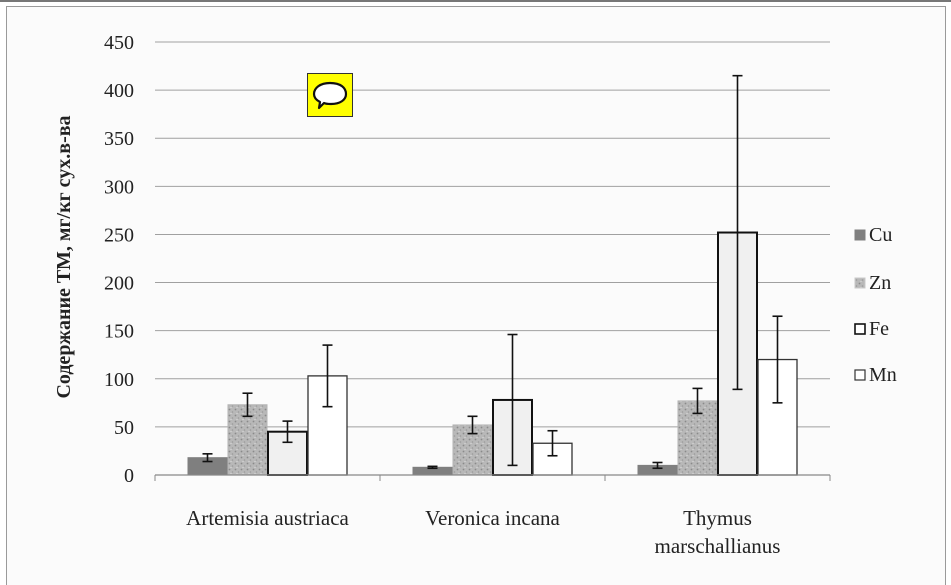  Describe the element at coordinates (119, 284) in the screenshot. I see `y-tick-label: 200` at that location.